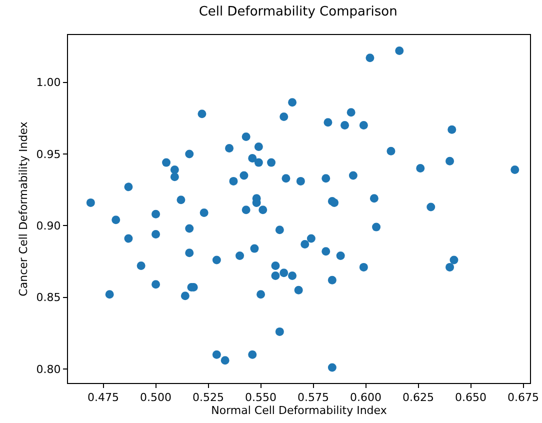 Image resolution: width=542 pixels, height=423 pixels. I want to click on chart-title: Cell Deformability Comparison, so click(298, 12).